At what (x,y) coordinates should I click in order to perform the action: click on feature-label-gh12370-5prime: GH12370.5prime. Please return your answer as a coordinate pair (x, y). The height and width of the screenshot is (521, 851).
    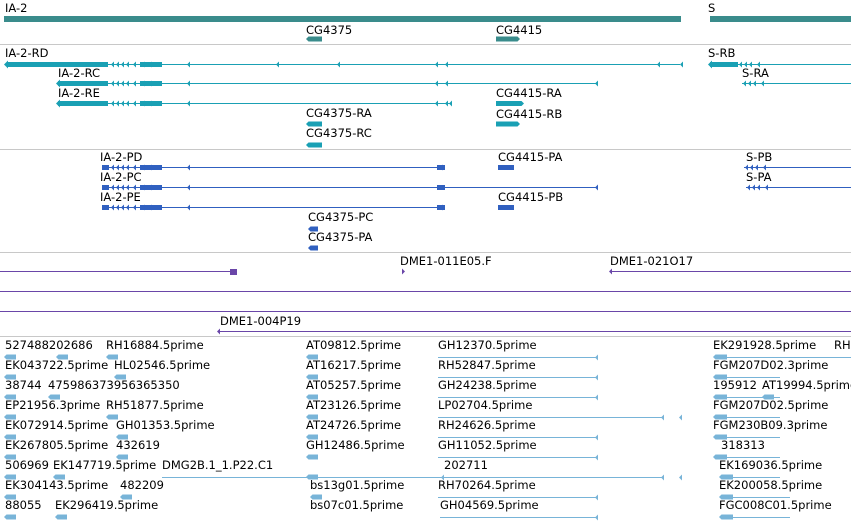
    Looking at the image, I should click on (487, 345).